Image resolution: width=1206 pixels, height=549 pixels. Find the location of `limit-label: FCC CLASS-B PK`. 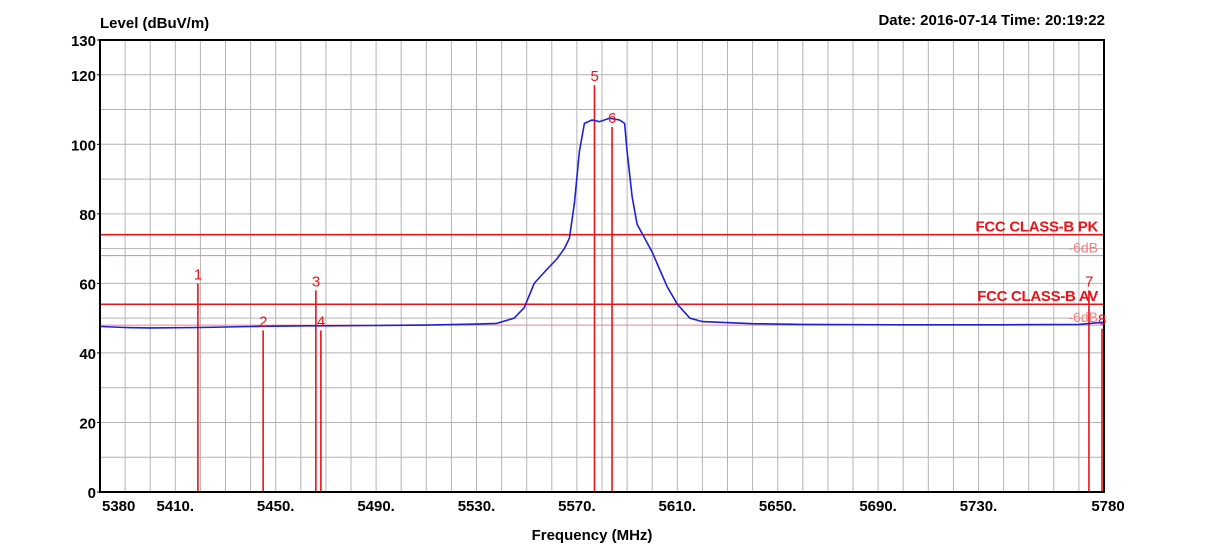

limit-label: FCC CLASS-B PK is located at coordinates (1037, 227).